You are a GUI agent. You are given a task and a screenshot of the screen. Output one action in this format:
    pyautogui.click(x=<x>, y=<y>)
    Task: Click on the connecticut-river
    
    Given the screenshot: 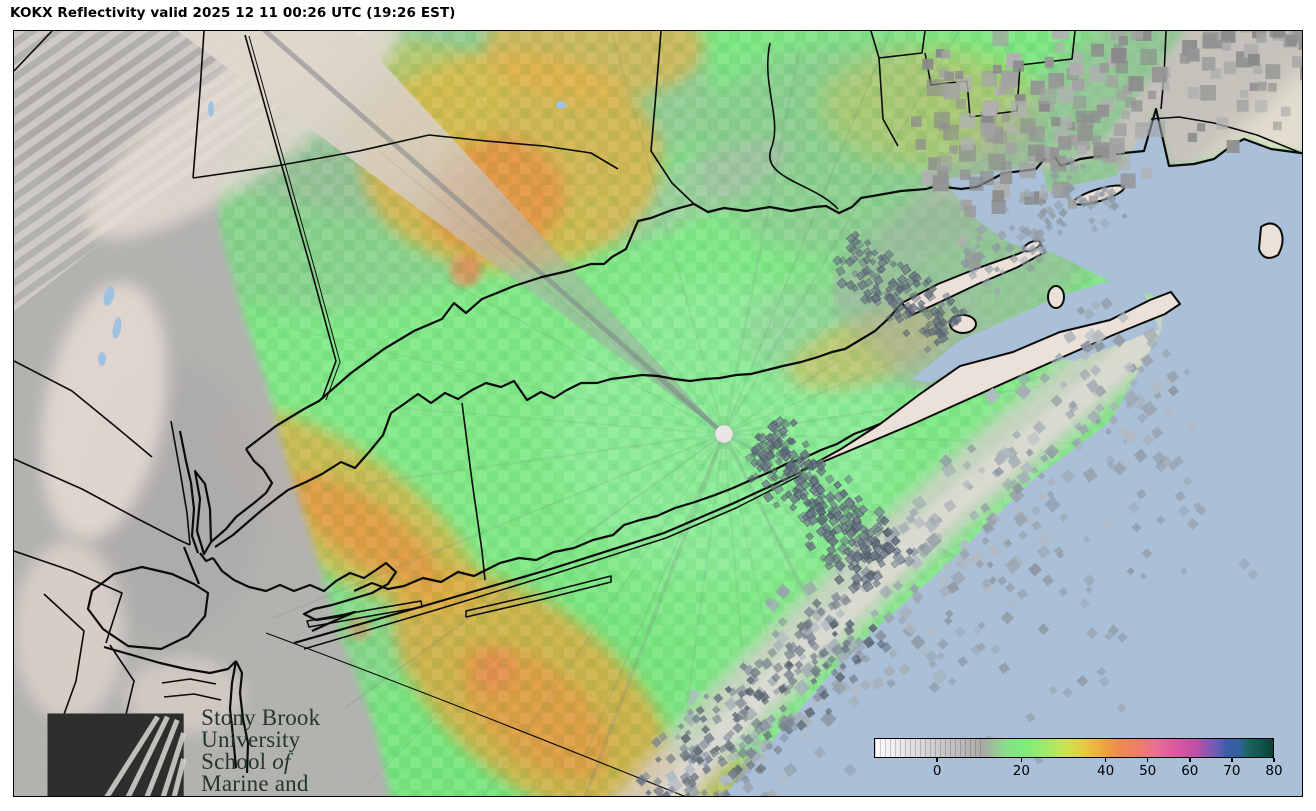 What is the action you would take?
    pyautogui.click(x=802, y=126)
    